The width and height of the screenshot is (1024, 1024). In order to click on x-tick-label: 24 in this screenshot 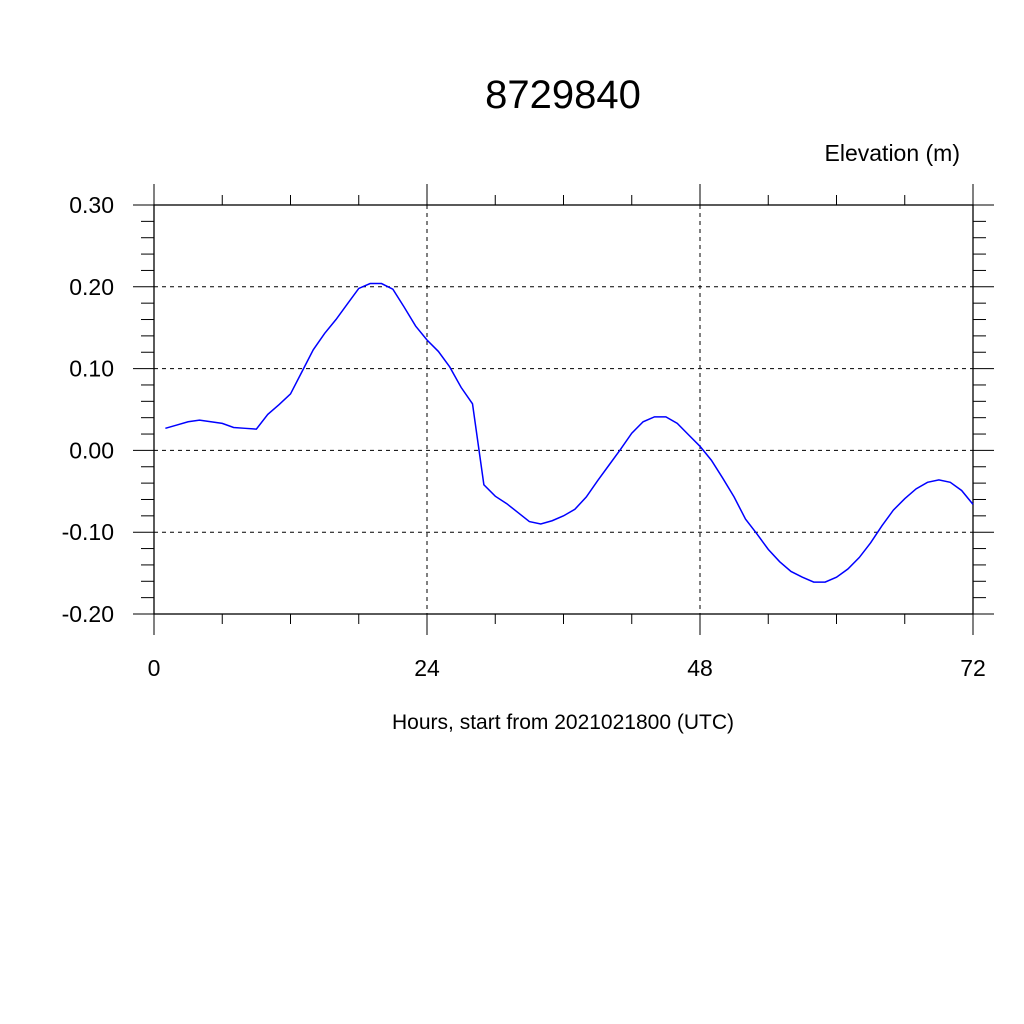, I will do `click(427, 668)`.